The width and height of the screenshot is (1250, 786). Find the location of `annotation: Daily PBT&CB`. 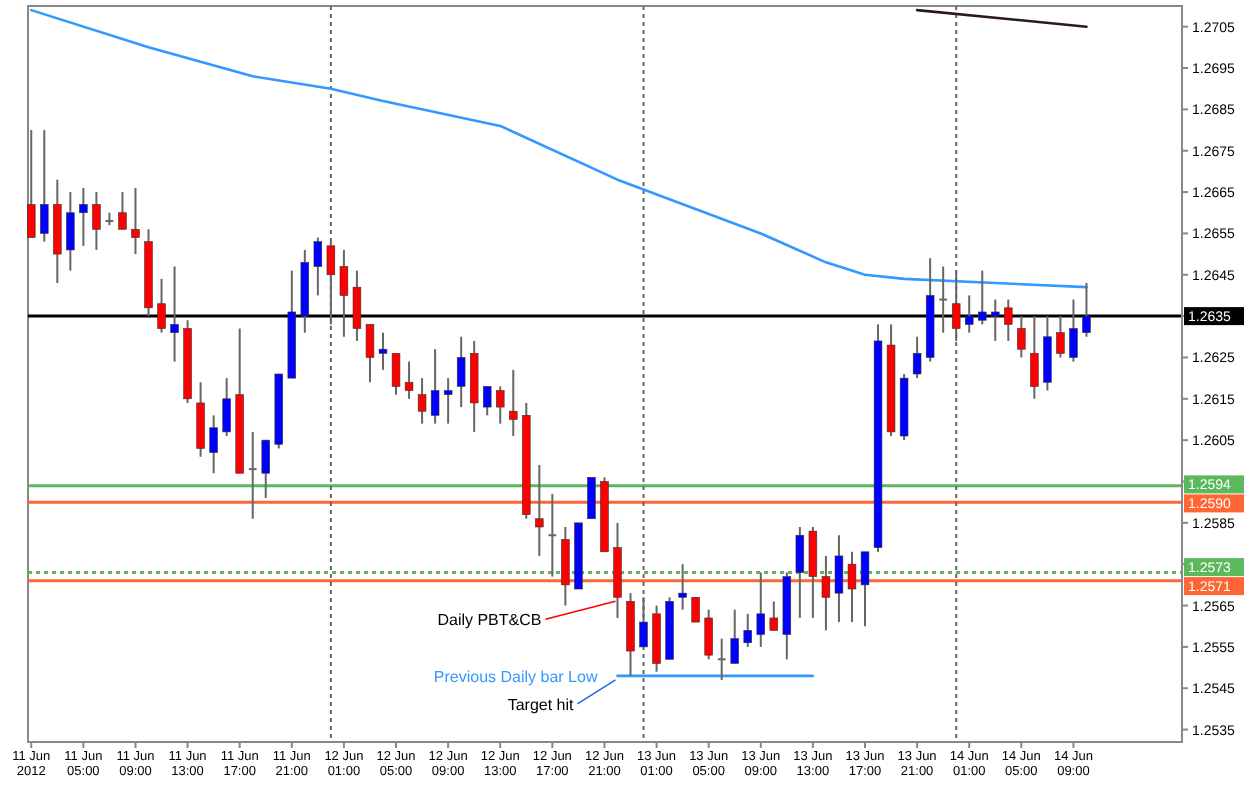

annotation: Daily PBT&CB is located at coordinates (489, 620).